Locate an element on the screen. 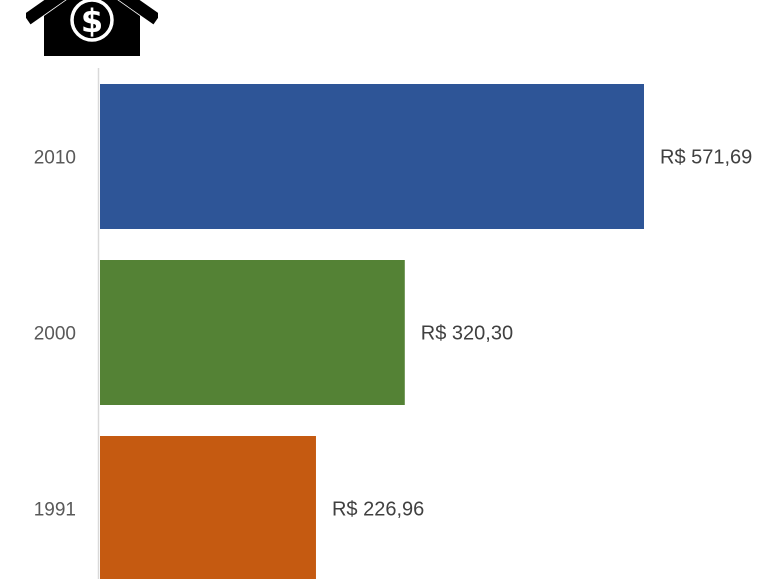 The width and height of the screenshot is (776, 579). category-label-1991: 1991 is located at coordinates (55, 510).